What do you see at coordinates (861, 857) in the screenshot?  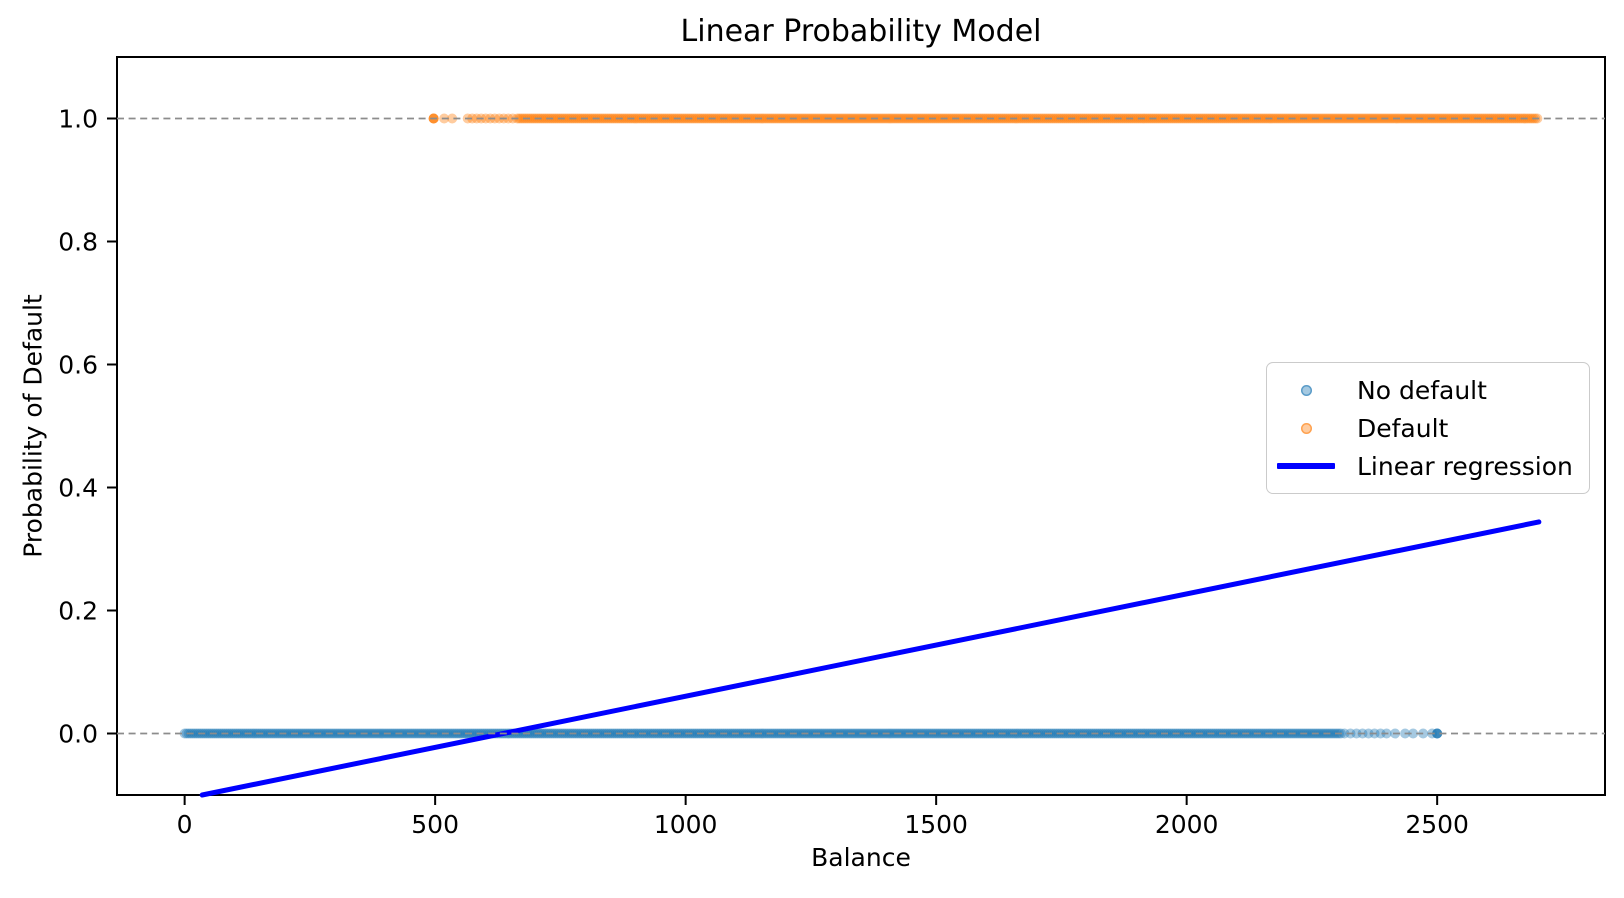 I see `x-axis-label: Balance` at bounding box center [861, 857].